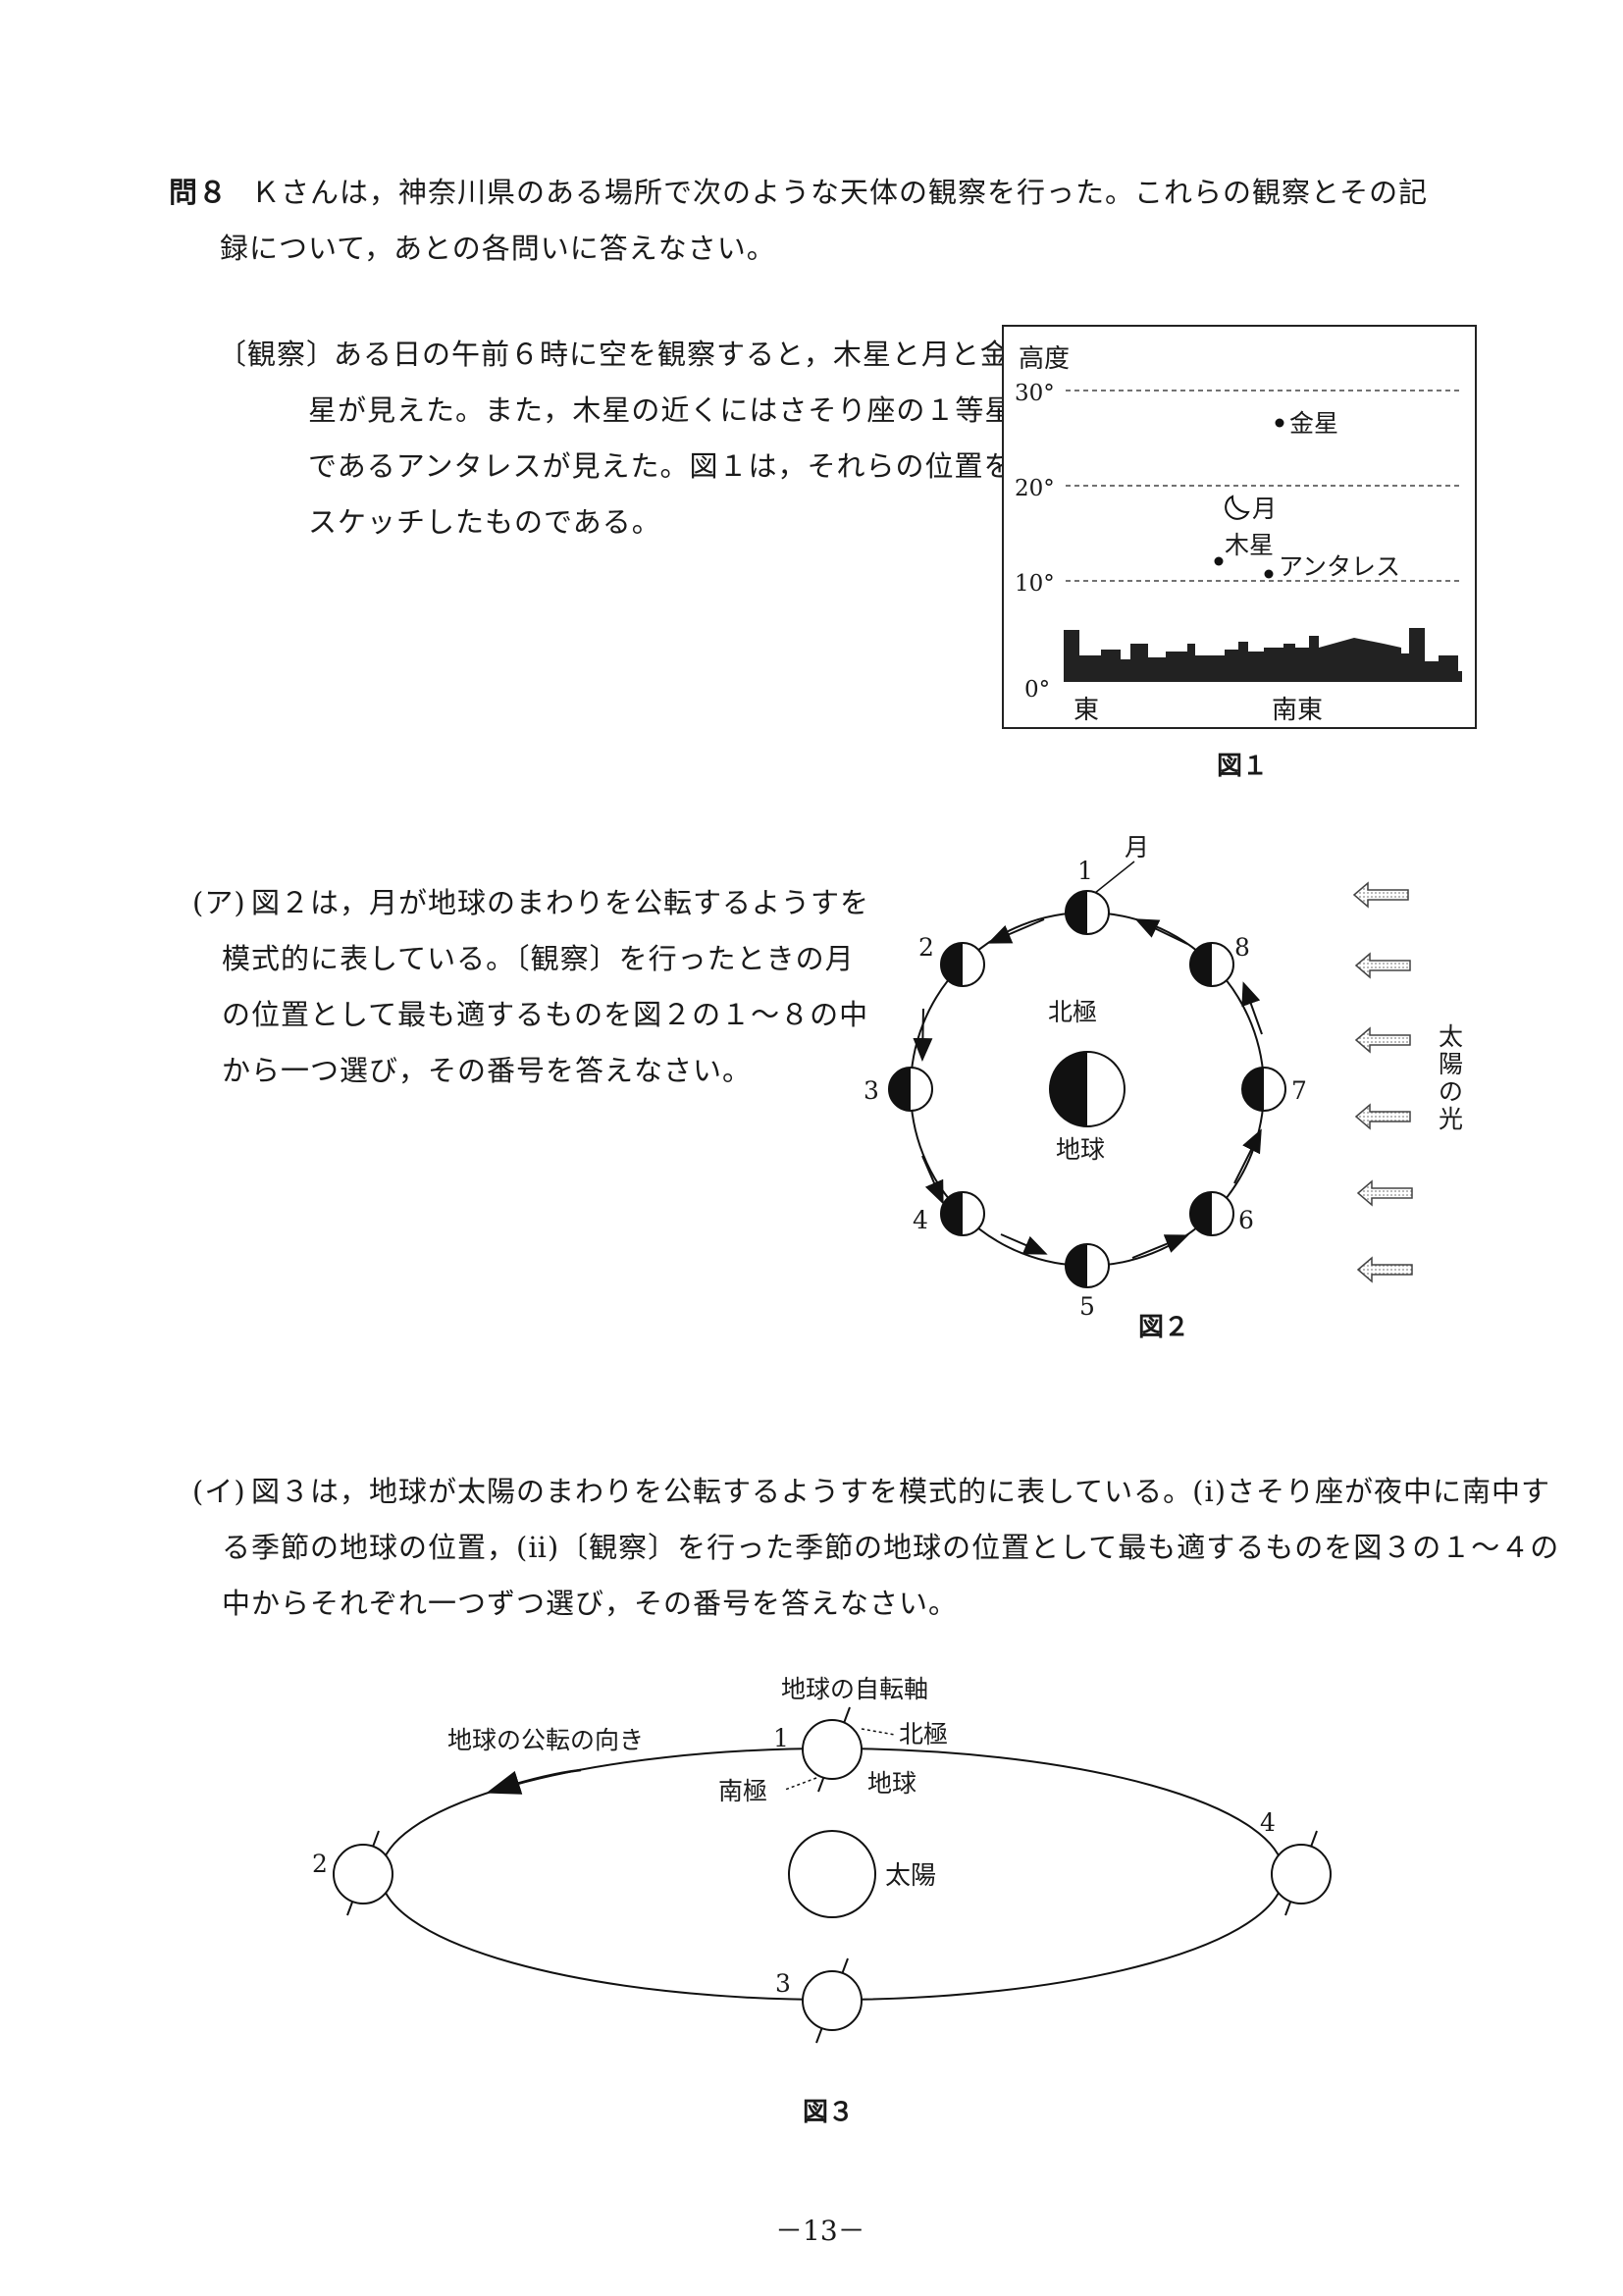 The height and width of the screenshot is (2296, 1623). Describe the element at coordinates (1035, 584) in the screenshot. I see `figure1-tick-10: 10°` at that location.